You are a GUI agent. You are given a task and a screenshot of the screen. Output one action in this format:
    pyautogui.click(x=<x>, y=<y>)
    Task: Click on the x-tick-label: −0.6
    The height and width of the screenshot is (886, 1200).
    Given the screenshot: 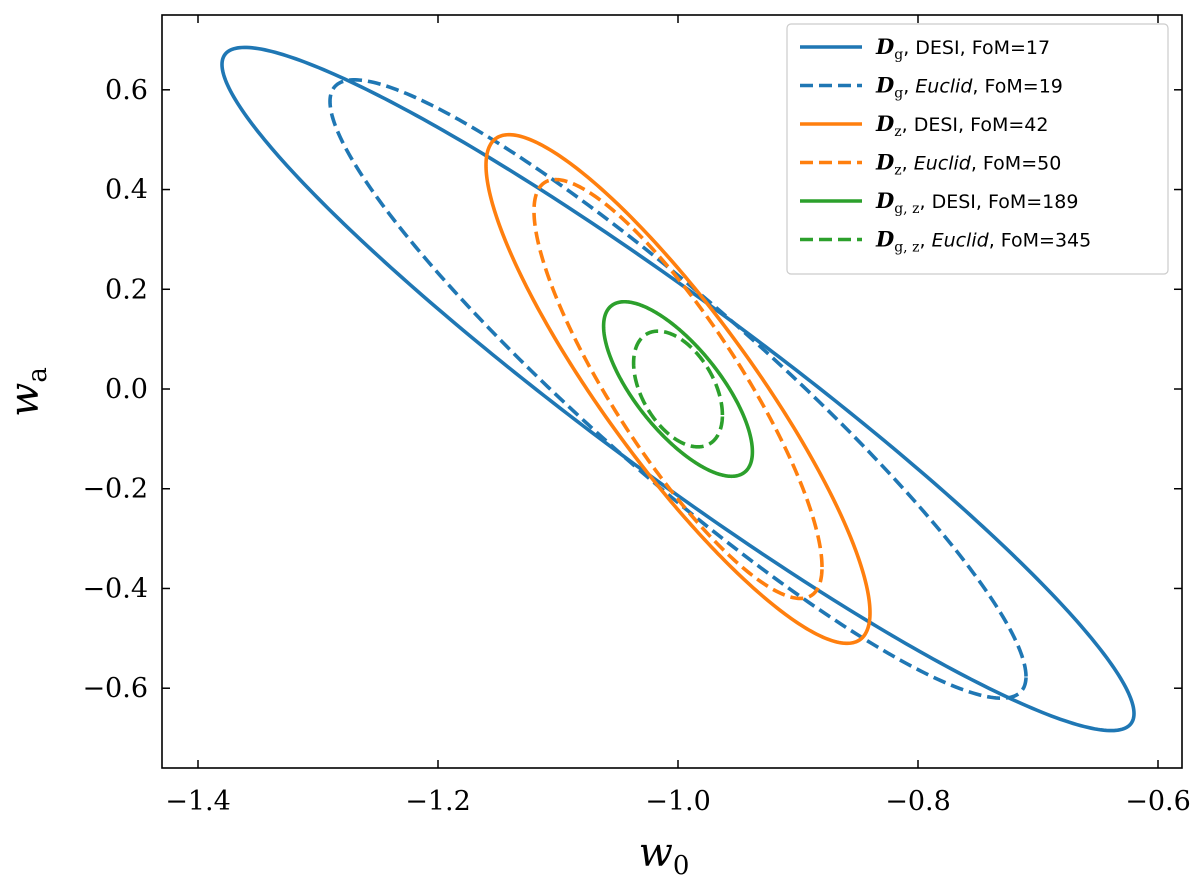 What is the action you would take?
    pyautogui.click(x=1158, y=801)
    